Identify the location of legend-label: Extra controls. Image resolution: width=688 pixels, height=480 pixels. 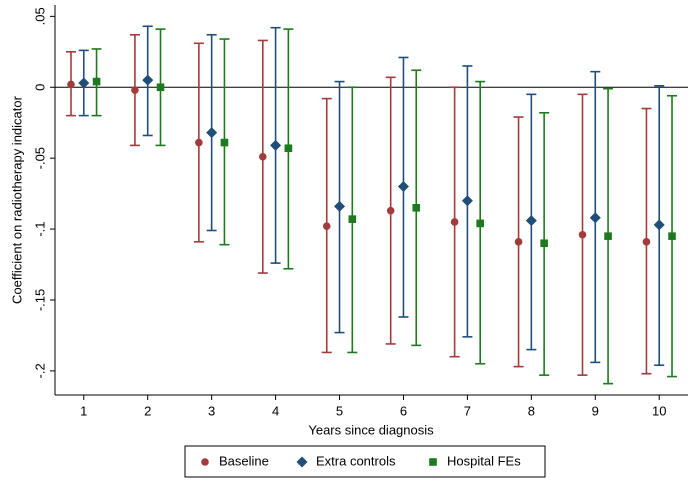
(356, 460).